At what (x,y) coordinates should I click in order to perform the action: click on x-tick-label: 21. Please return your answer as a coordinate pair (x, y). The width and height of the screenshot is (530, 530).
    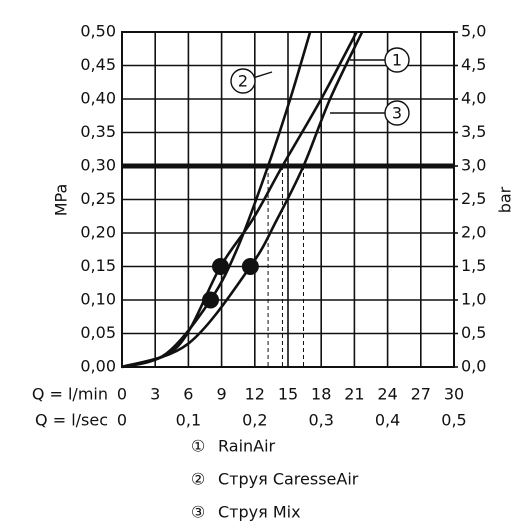
    Looking at the image, I should click on (354, 394).